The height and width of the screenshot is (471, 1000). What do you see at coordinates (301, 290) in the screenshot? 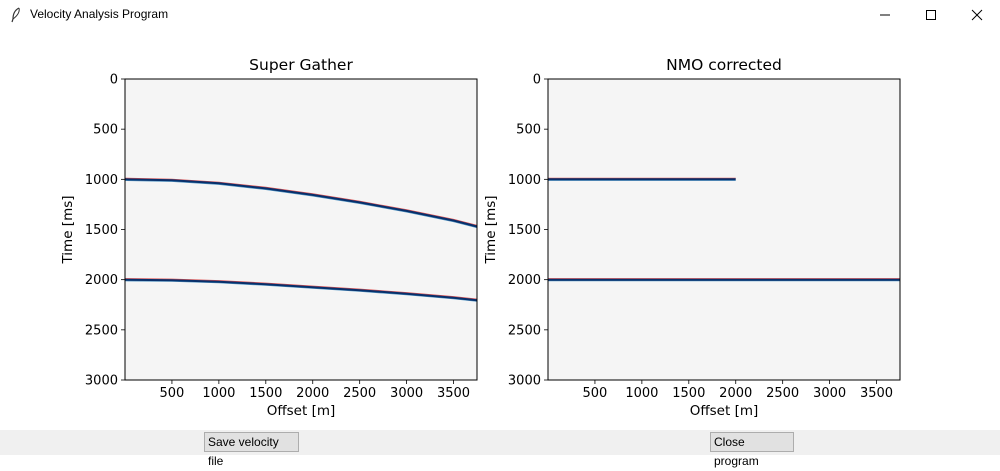
I see `series-2-line` at bounding box center [301, 290].